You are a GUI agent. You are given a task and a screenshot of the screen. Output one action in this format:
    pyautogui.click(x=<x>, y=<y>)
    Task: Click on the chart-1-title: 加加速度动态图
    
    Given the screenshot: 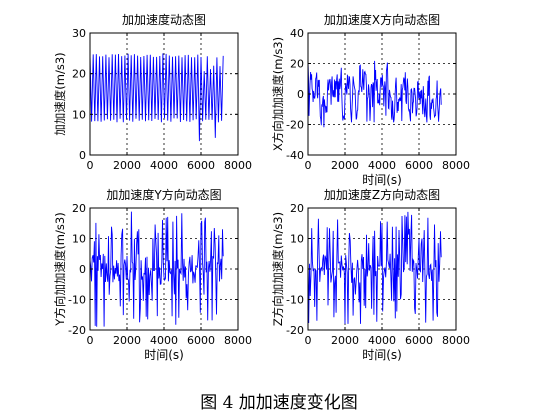 What is the action you would take?
    pyautogui.click(x=164, y=19)
    